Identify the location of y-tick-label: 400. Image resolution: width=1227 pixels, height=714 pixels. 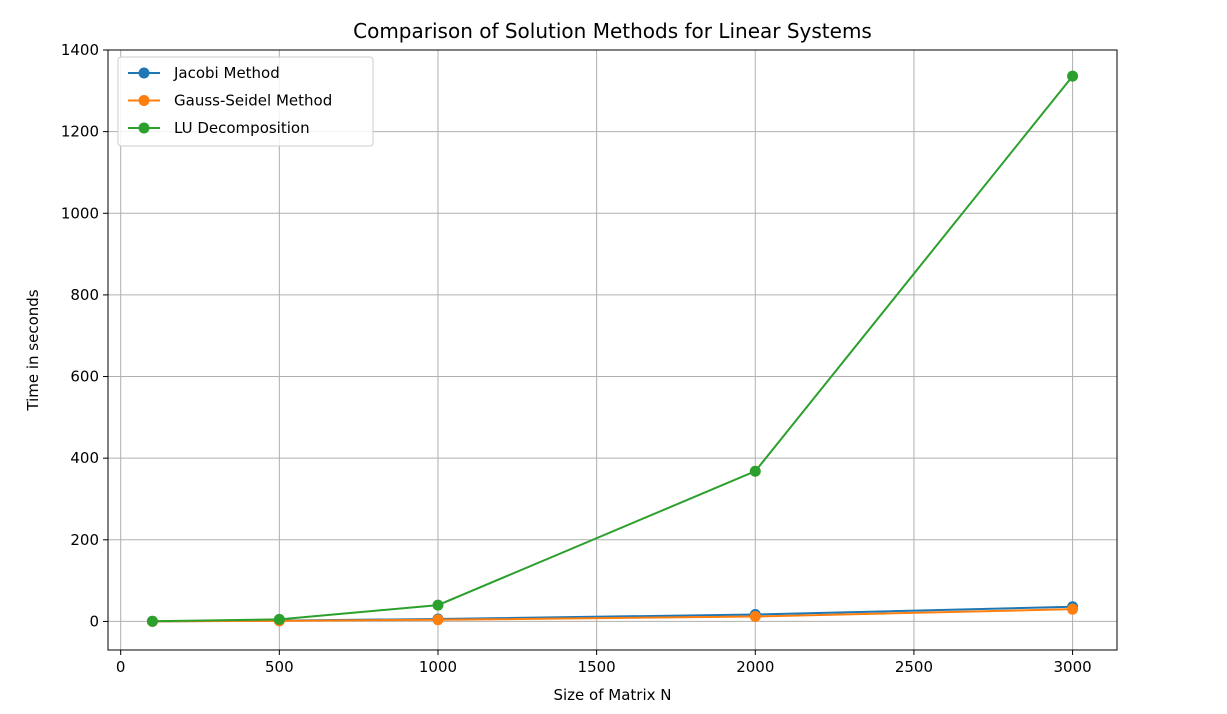
(84, 458).